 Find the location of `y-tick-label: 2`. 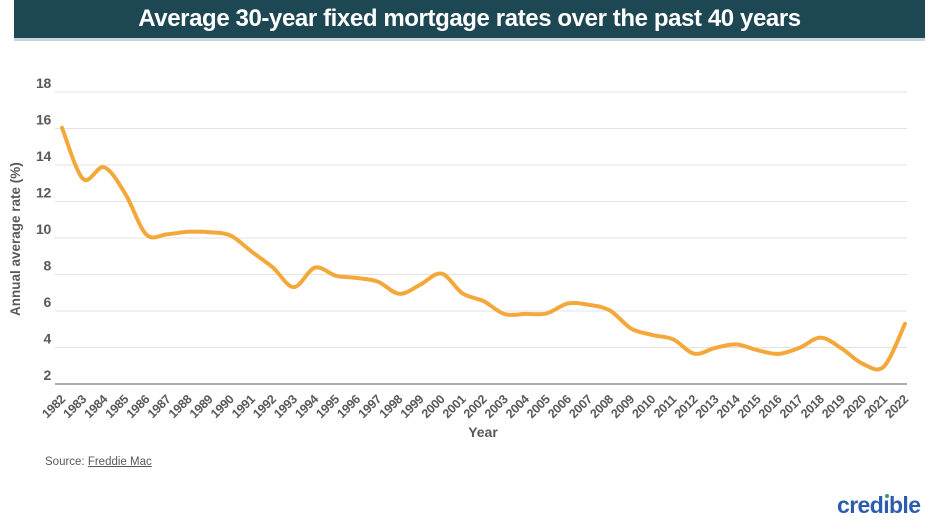

y-tick-label: 2 is located at coordinates (48, 375).